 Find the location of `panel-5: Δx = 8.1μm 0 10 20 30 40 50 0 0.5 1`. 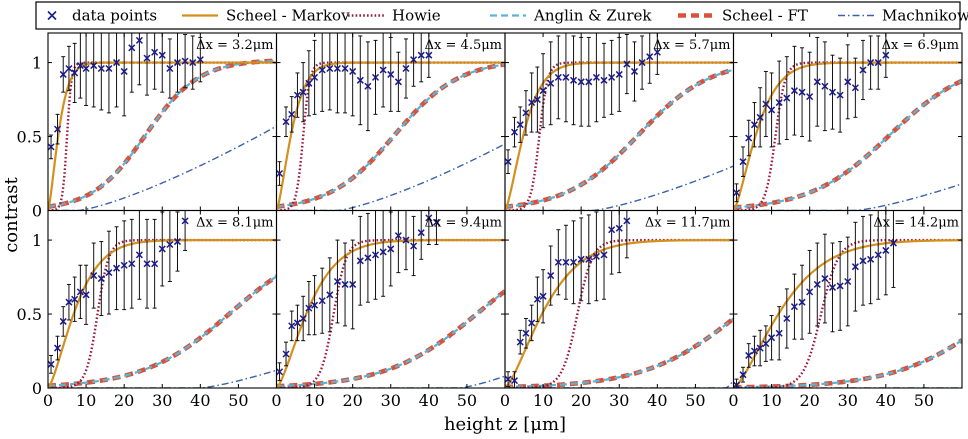

panel-5: Δx = 8.1μm 0 10 20 30 40 50 0 0.5 1 is located at coordinates (147, 309).